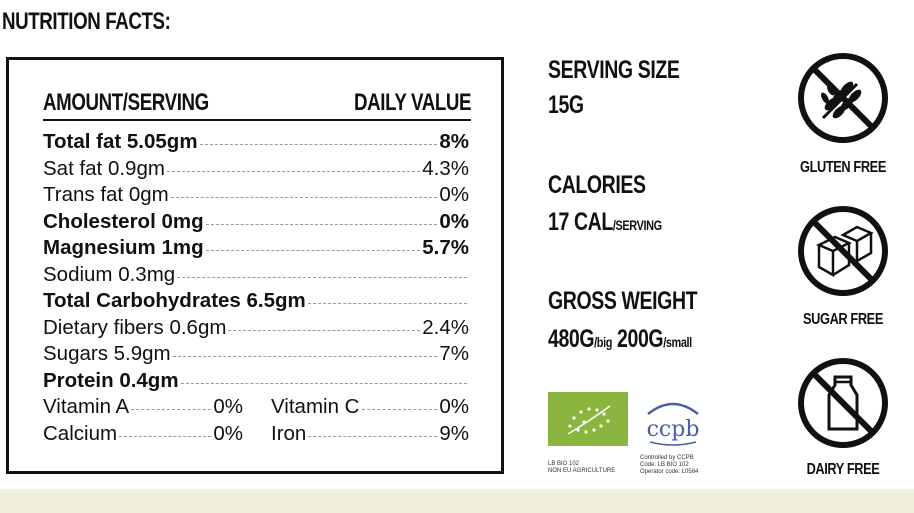  What do you see at coordinates (256, 221) in the screenshot?
I see `row-cholesterol: Cholesterol 0mg 0%` at bounding box center [256, 221].